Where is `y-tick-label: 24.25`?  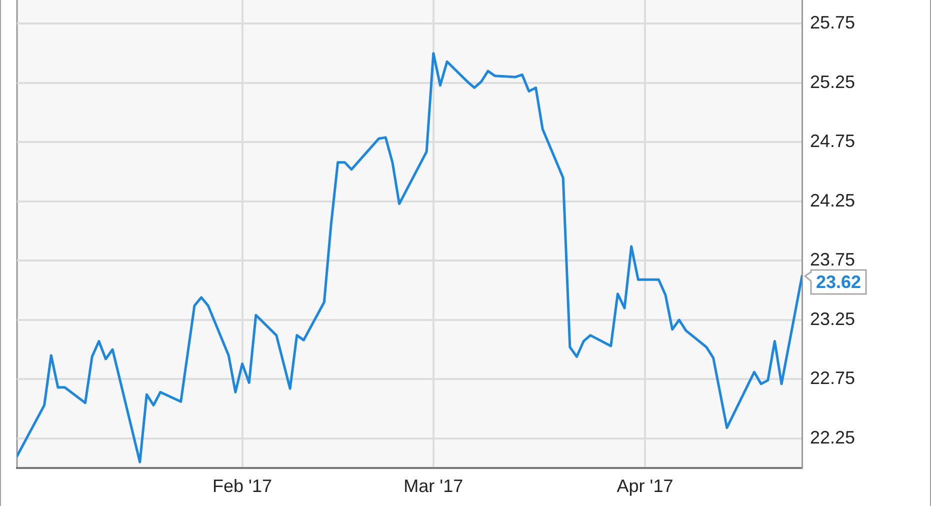 y-tick-label: 24.25 is located at coordinates (833, 200).